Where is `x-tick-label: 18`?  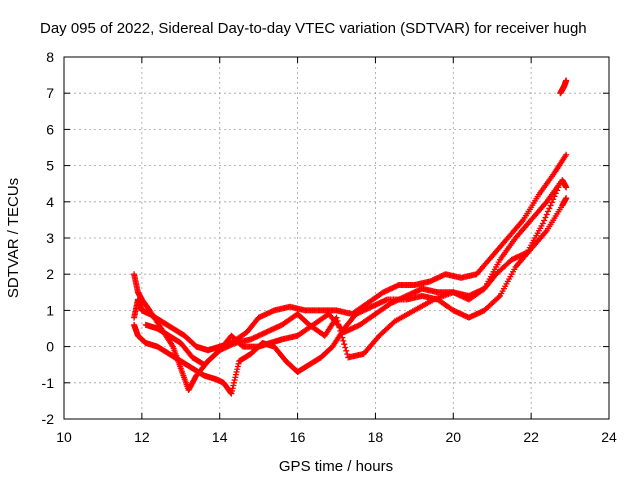 x-tick-label: 18 is located at coordinates (376, 437).